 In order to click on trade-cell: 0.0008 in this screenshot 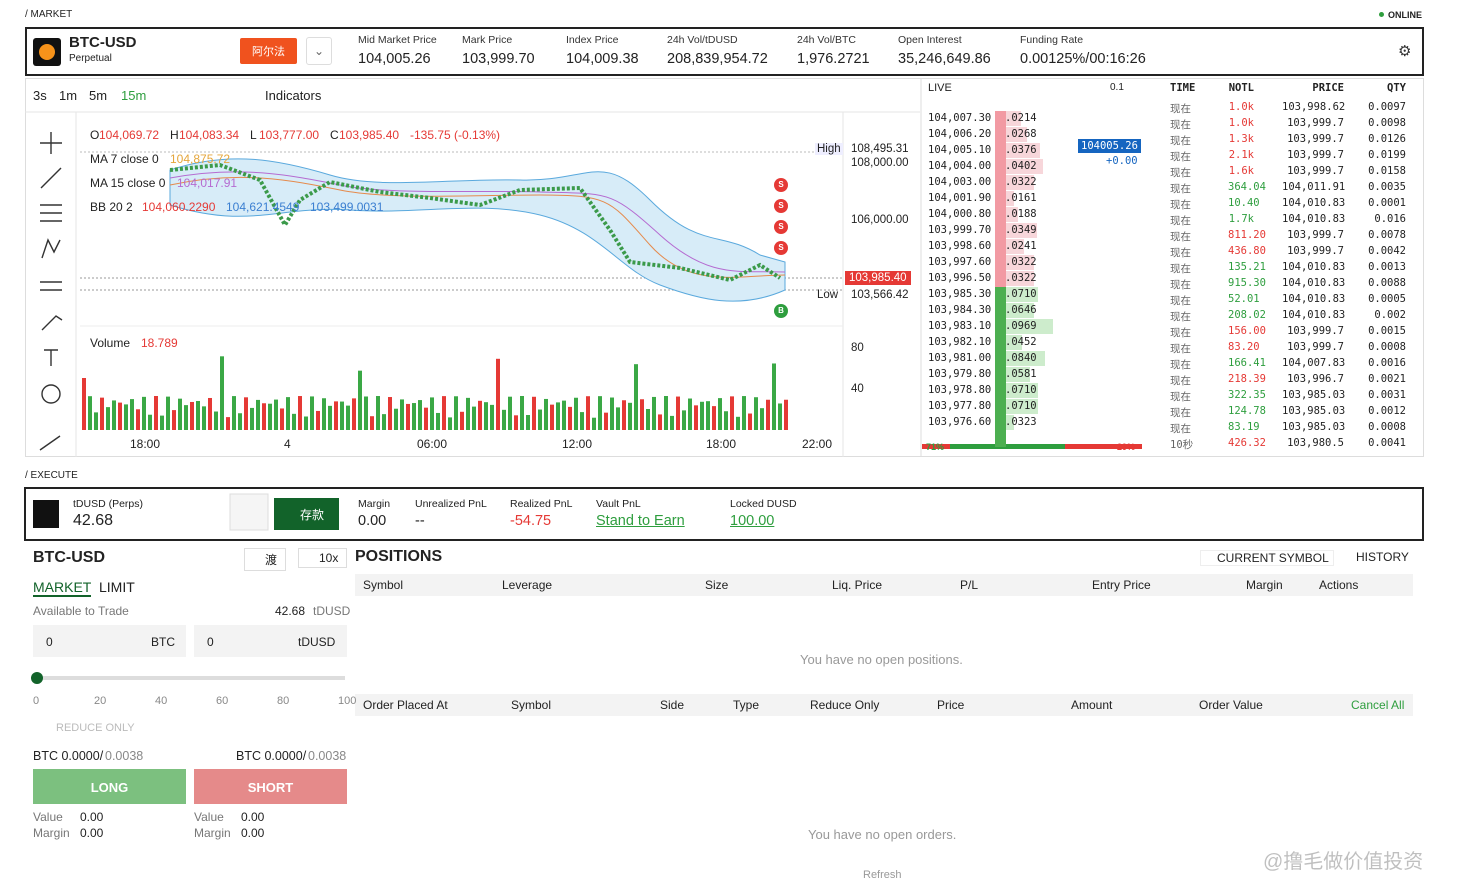, I will do `click(1387, 347)`.